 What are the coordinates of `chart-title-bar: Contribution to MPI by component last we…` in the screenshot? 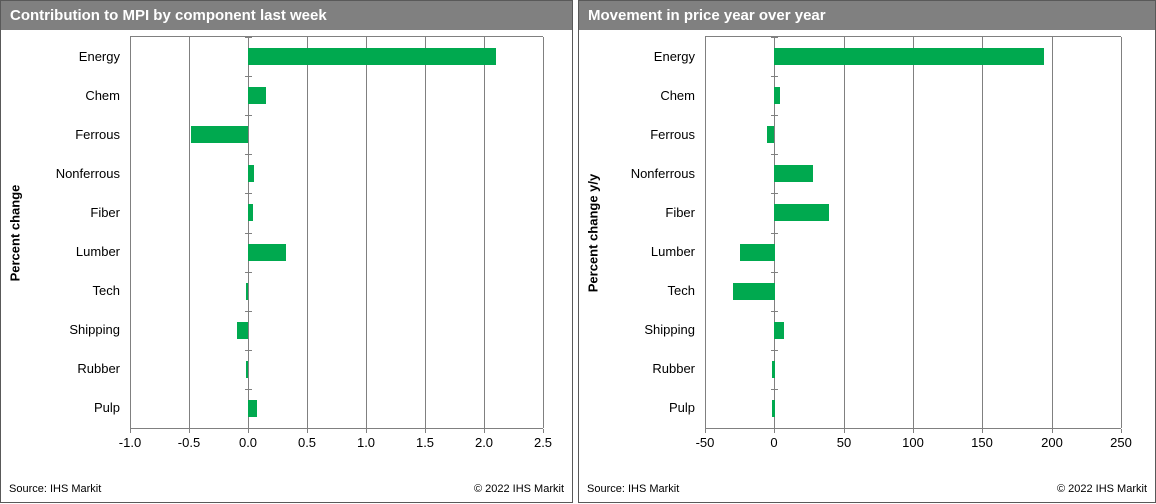 It's located at (286, 15).